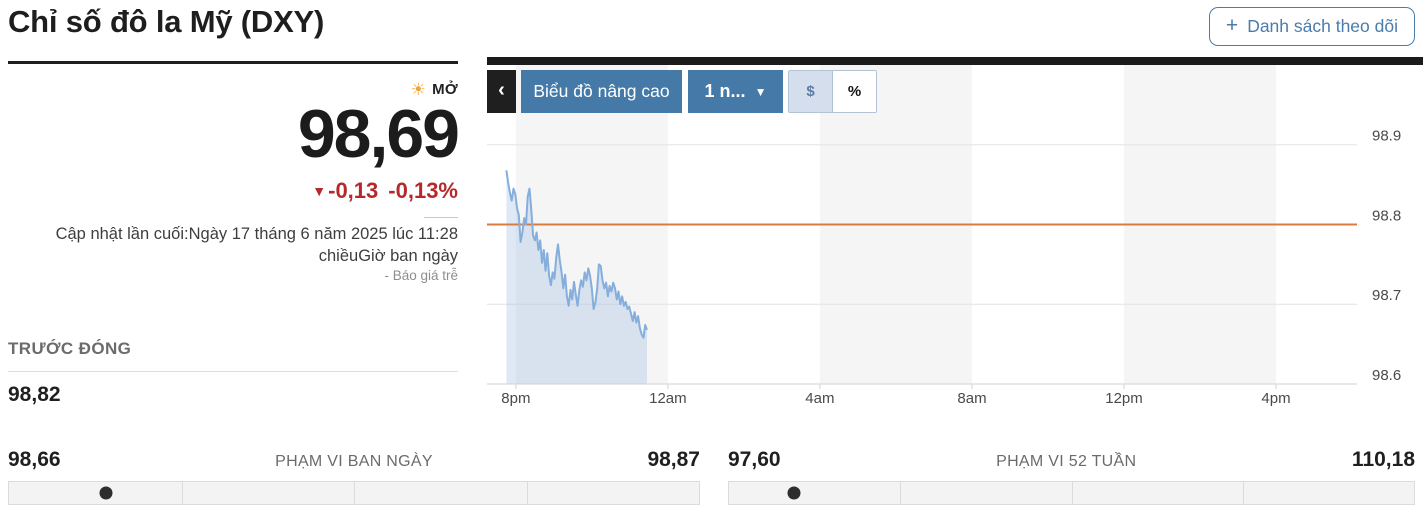 This screenshot has width=1423, height=513. I want to click on change-percent: -0,13%, so click(423, 190).